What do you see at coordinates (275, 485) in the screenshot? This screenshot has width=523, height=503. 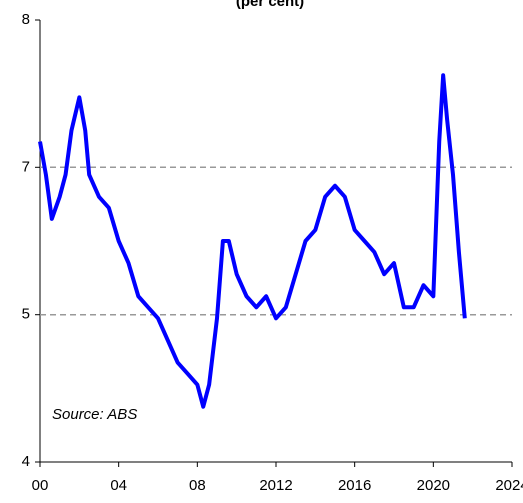 I see `x-tick-label: 2012` at bounding box center [275, 485].